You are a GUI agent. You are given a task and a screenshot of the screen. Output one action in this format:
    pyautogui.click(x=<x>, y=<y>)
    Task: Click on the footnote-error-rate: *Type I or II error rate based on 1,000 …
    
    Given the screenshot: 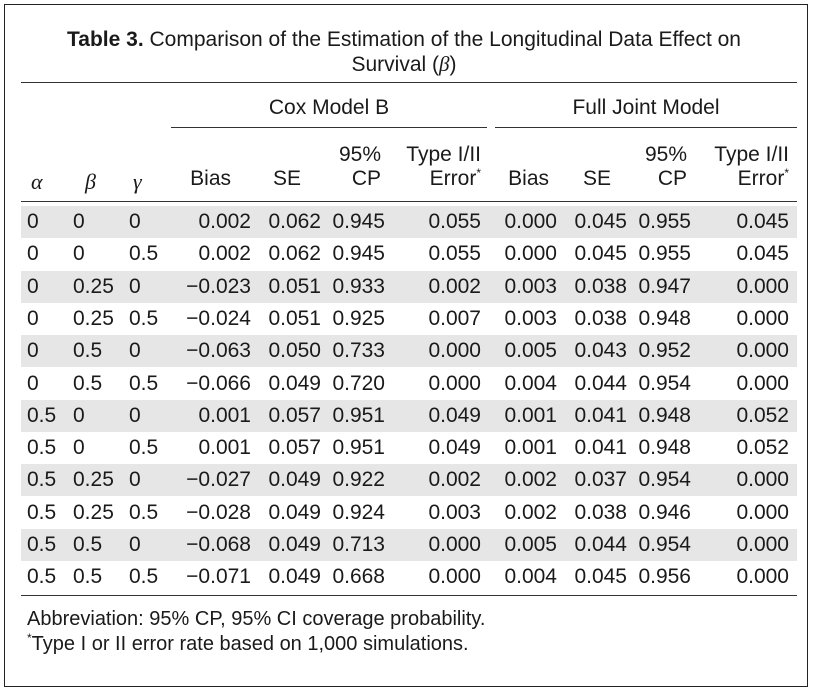 What is the action you would take?
    pyautogui.click(x=248, y=644)
    